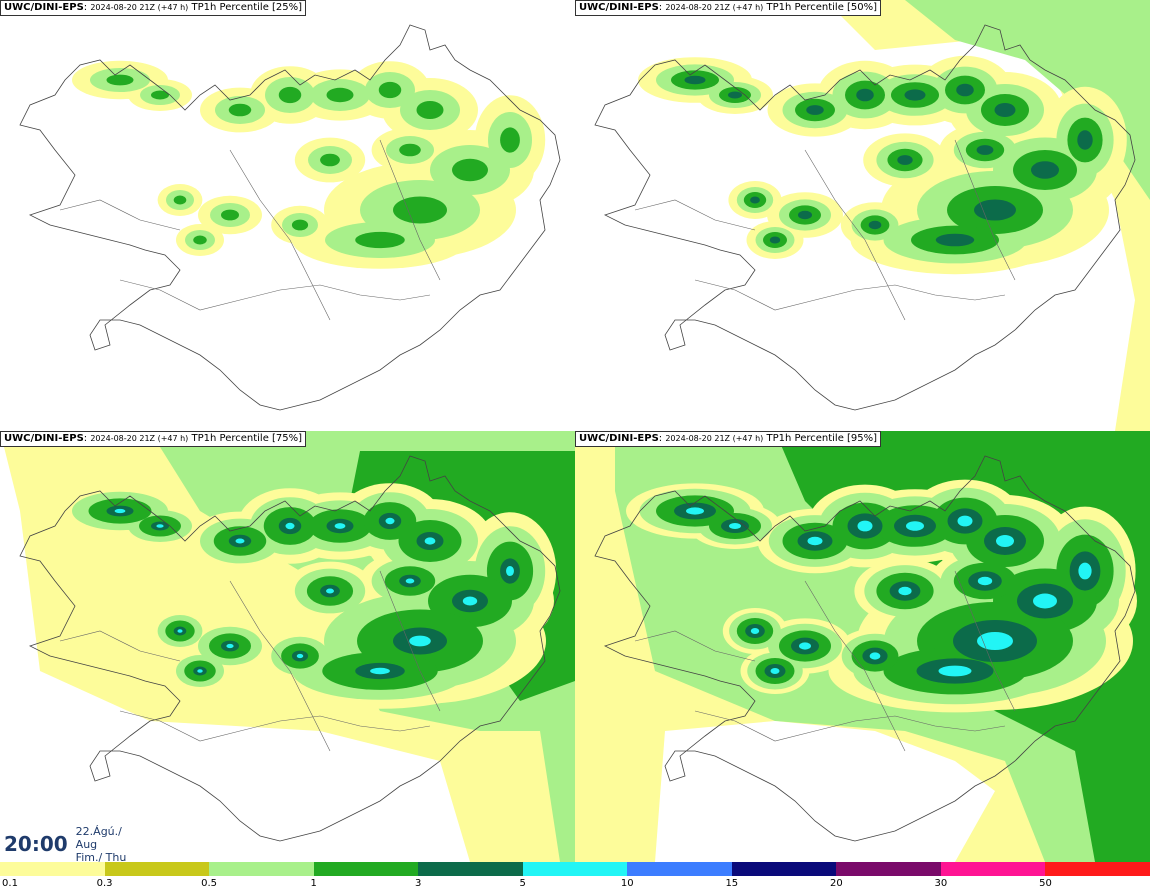  Describe the element at coordinates (825, 791) in the screenshot. I see `dry-area` at that location.